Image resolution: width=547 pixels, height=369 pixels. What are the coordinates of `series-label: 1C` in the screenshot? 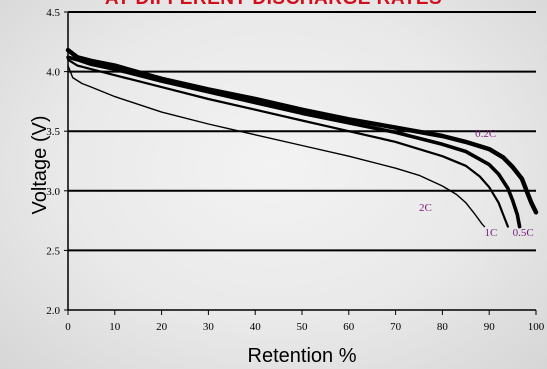 It's located at (491, 233).